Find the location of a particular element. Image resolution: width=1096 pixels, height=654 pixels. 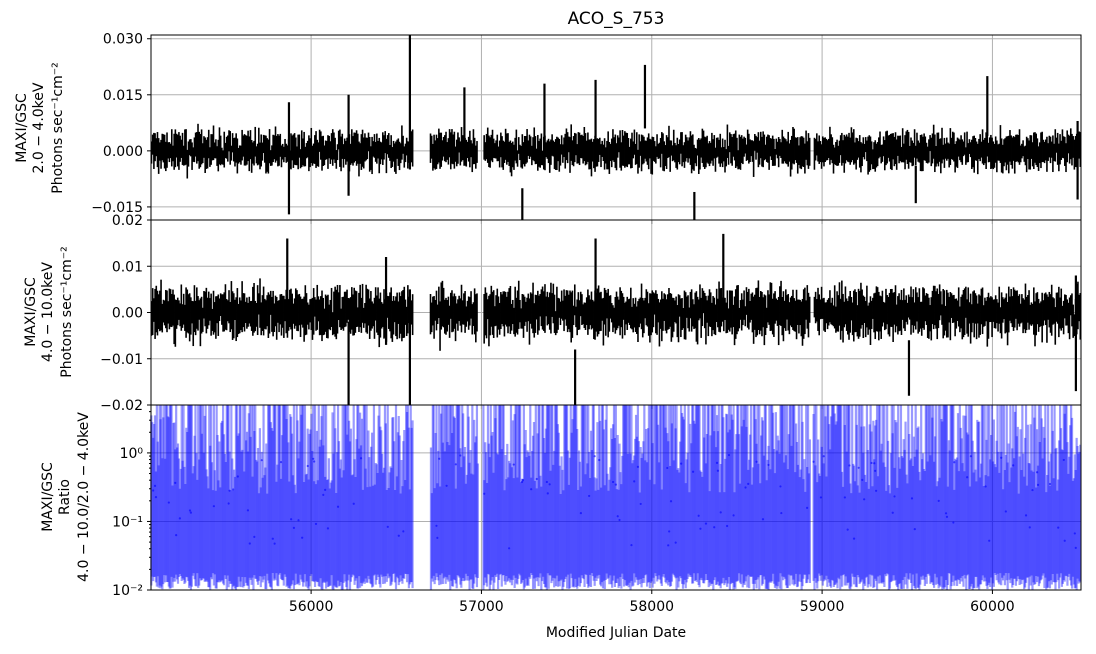

x-axis-label: Modified Julian Date is located at coordinates (616, 633).